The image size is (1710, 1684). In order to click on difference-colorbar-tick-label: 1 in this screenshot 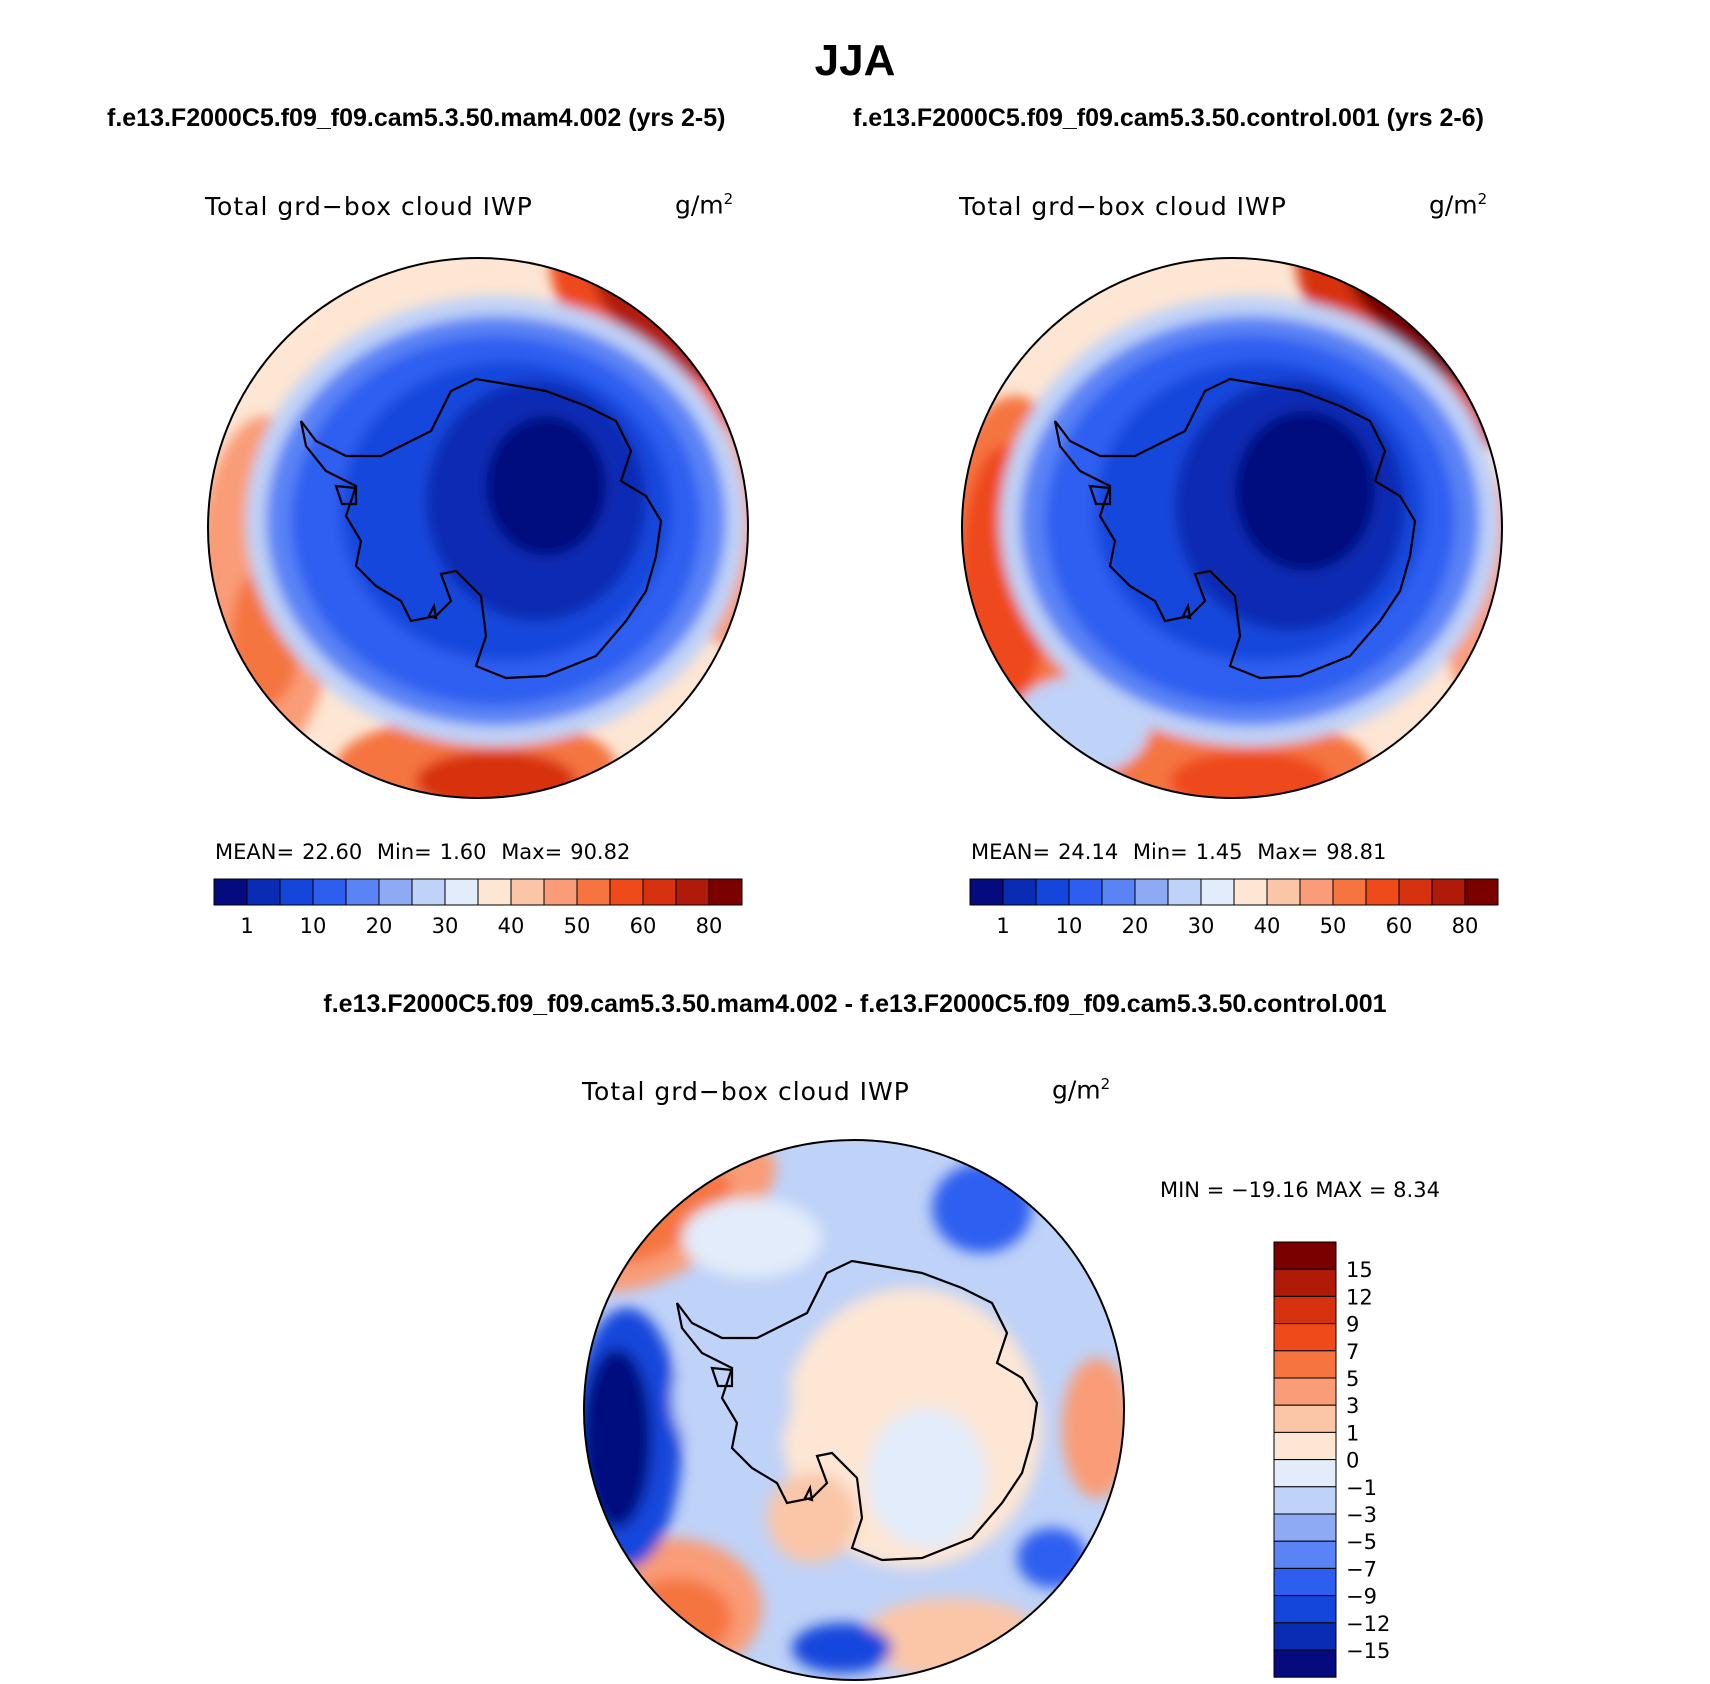, I will do `click(1352, 1433)`.